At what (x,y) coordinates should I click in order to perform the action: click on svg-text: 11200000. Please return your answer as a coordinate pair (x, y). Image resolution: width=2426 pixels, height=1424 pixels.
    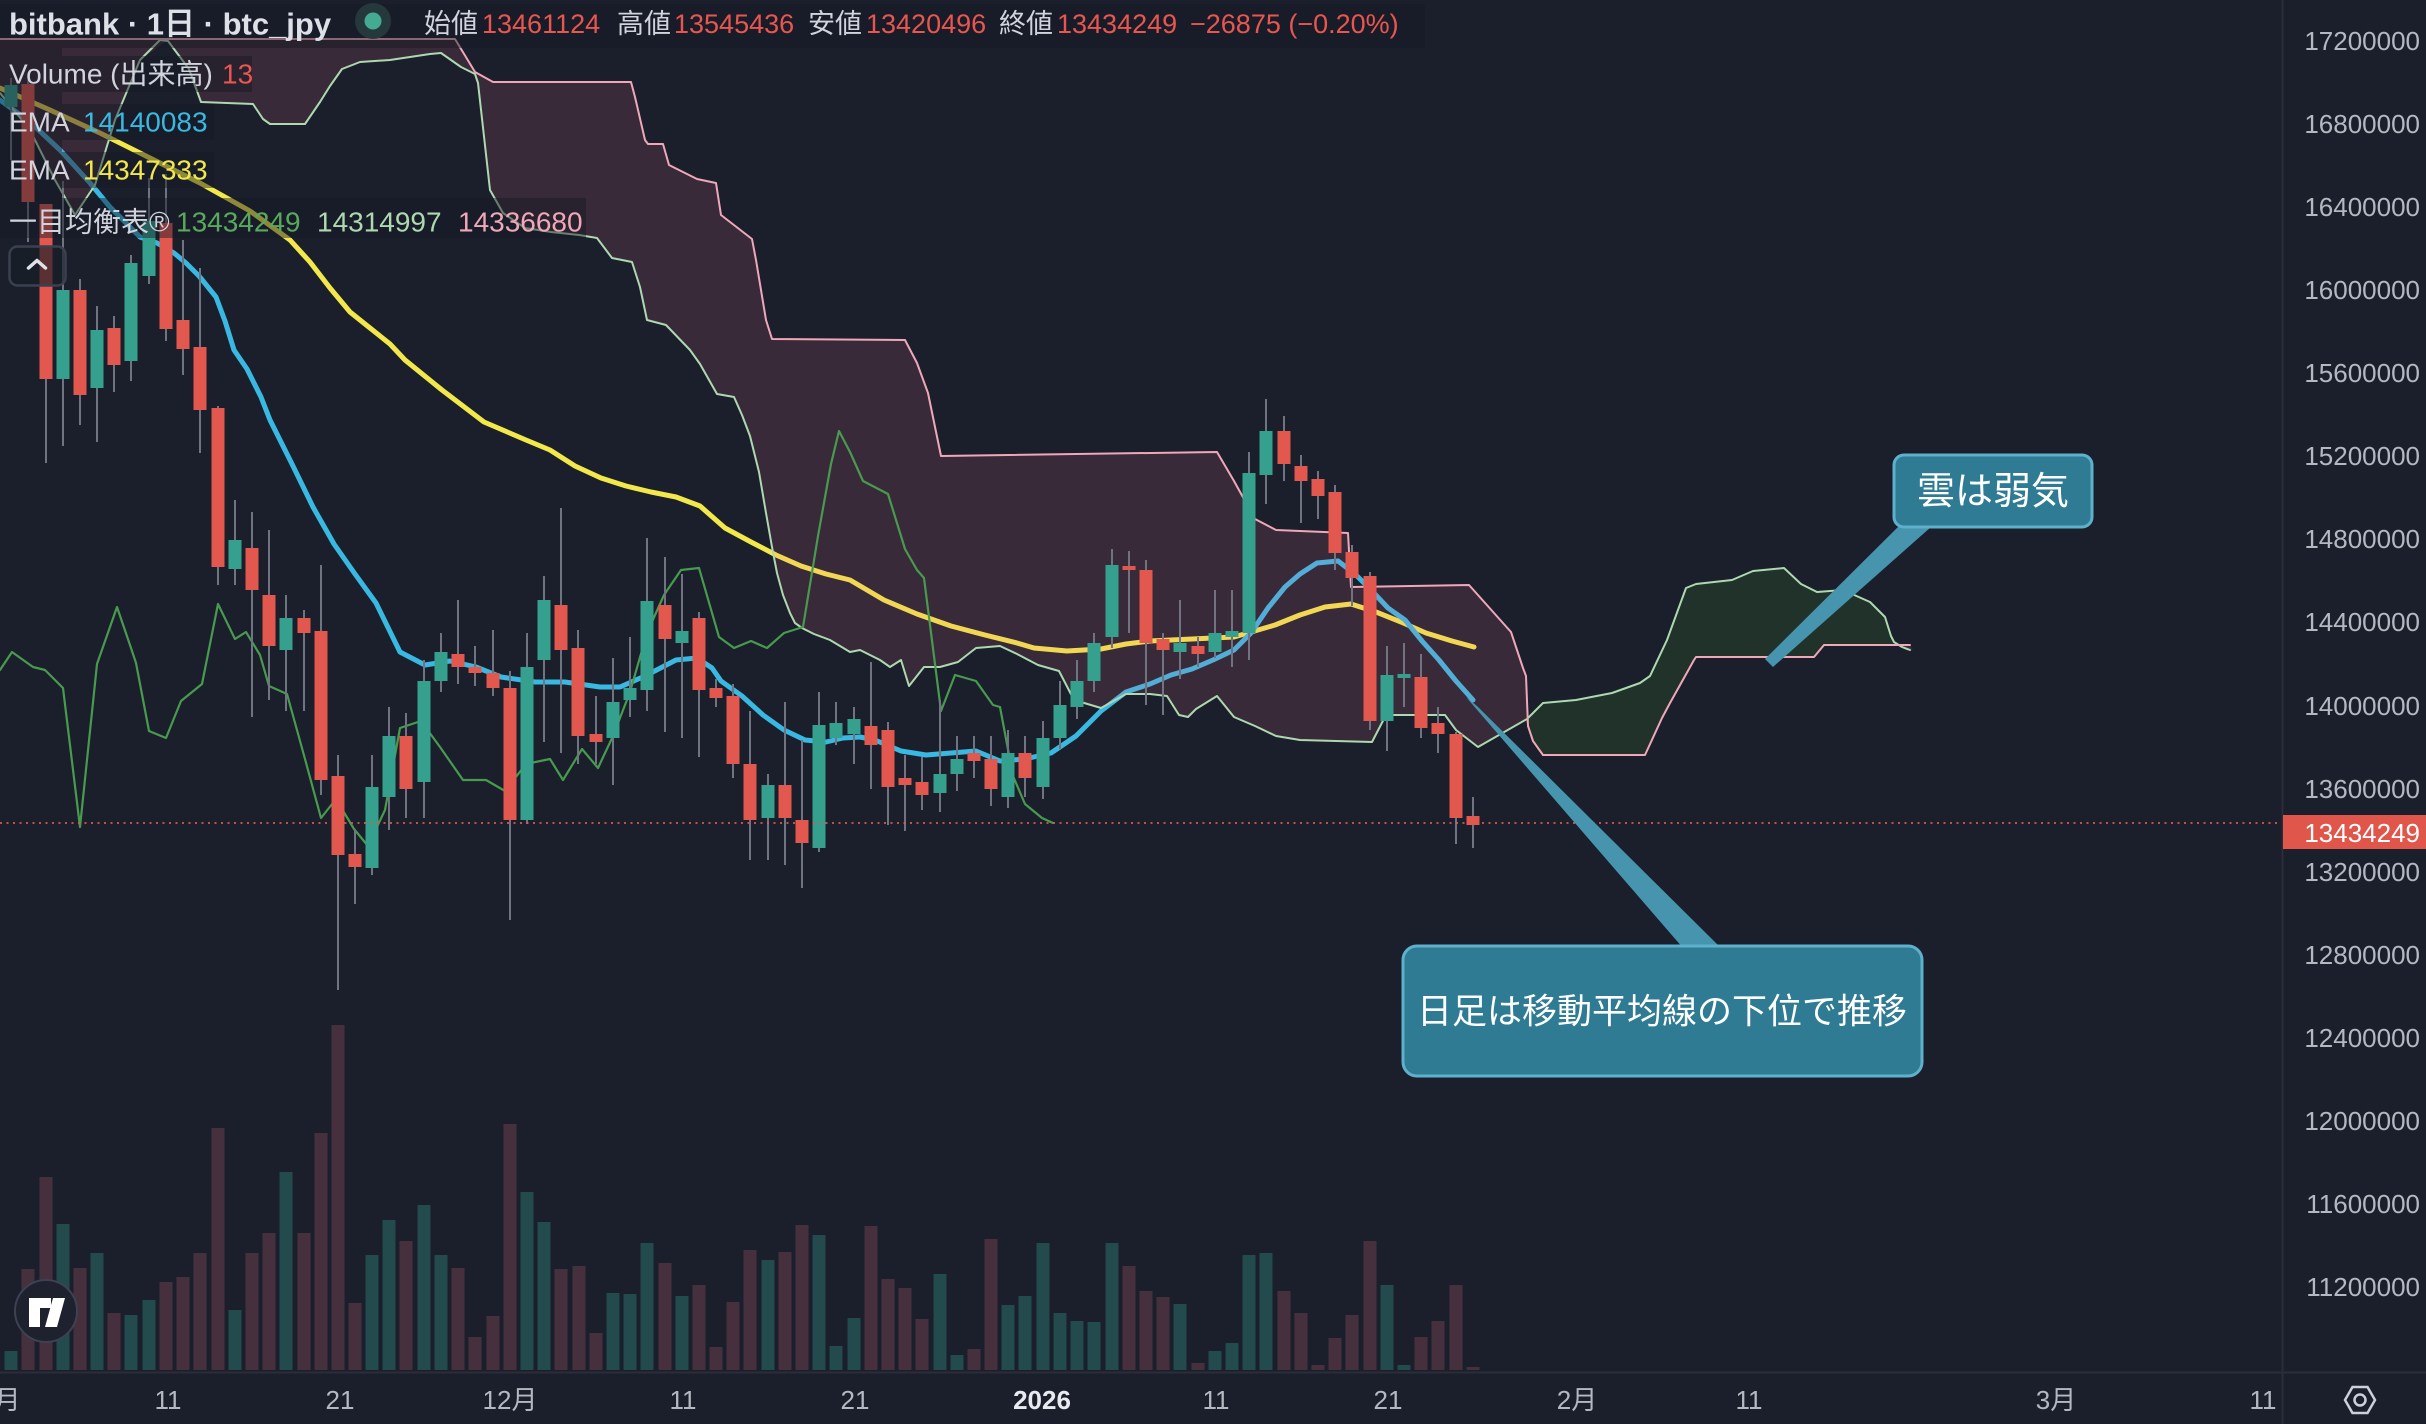
    Looking at the image, I should click on (2363, 1287).